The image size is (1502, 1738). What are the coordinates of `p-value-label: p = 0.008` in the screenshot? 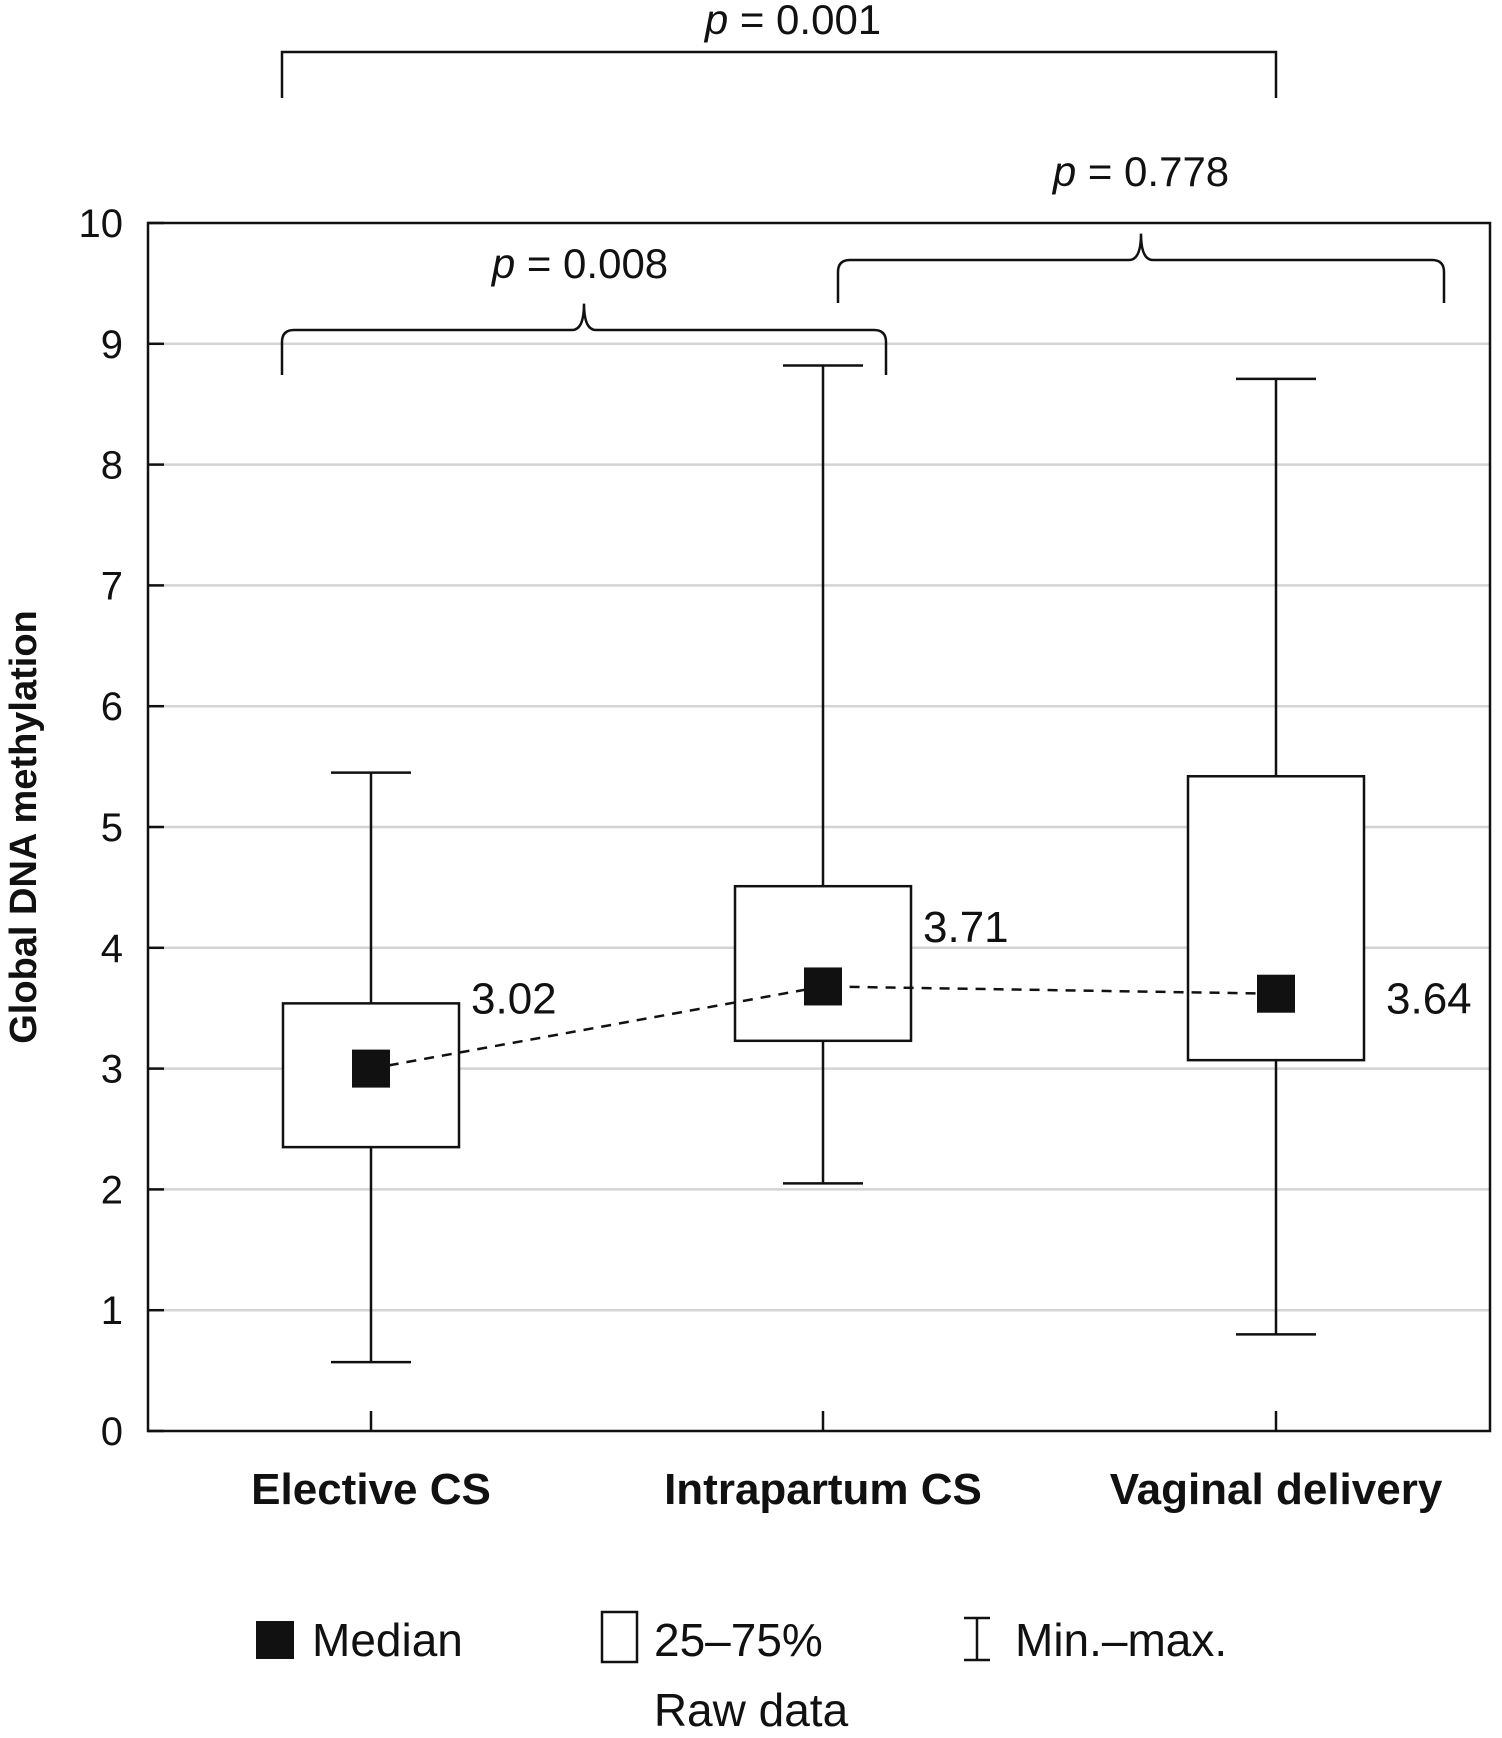 It's located at (579, 263).